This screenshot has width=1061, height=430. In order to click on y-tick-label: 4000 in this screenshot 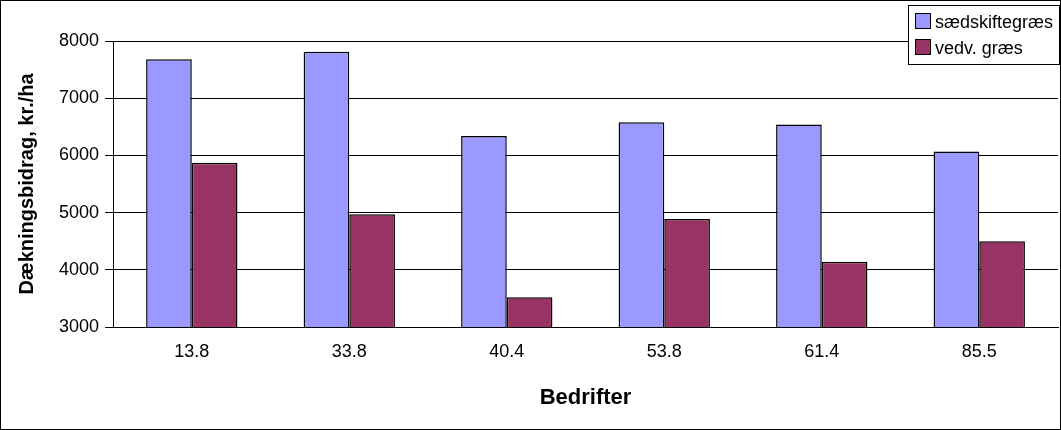, I will do `click(79, 268)`.